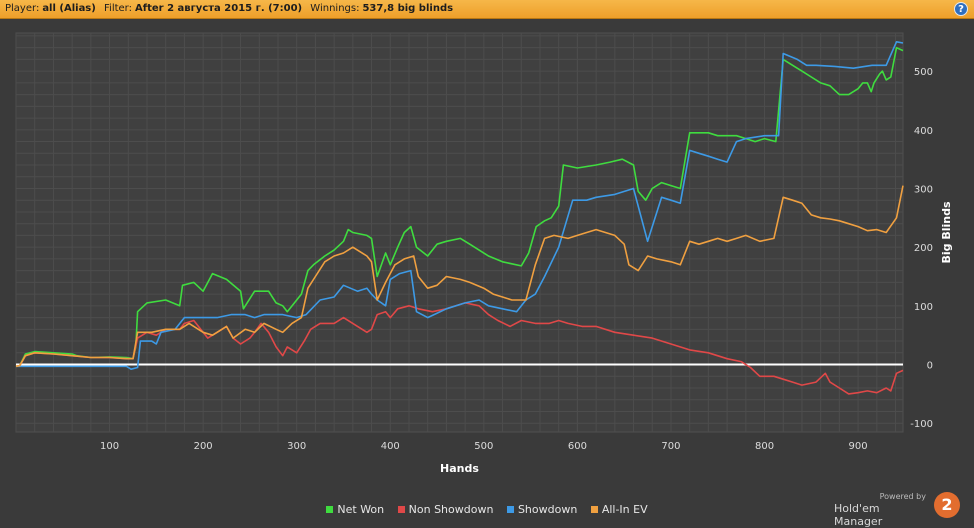 This screenshot has width=974, height=528. I want to click on filter-value: After 2 августа 2015 г. (7:00), so click(219, 8).